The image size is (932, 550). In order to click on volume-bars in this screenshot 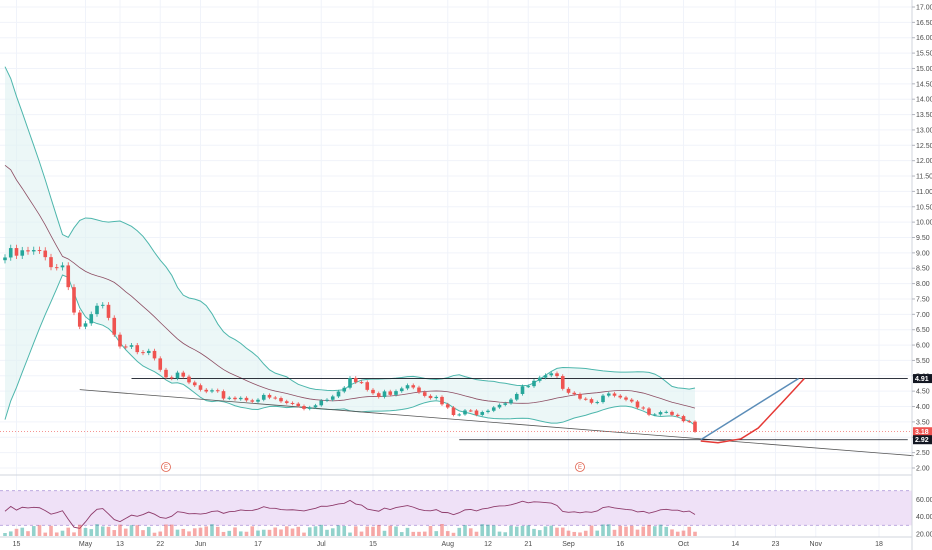, I will do `click(350, 530)`.